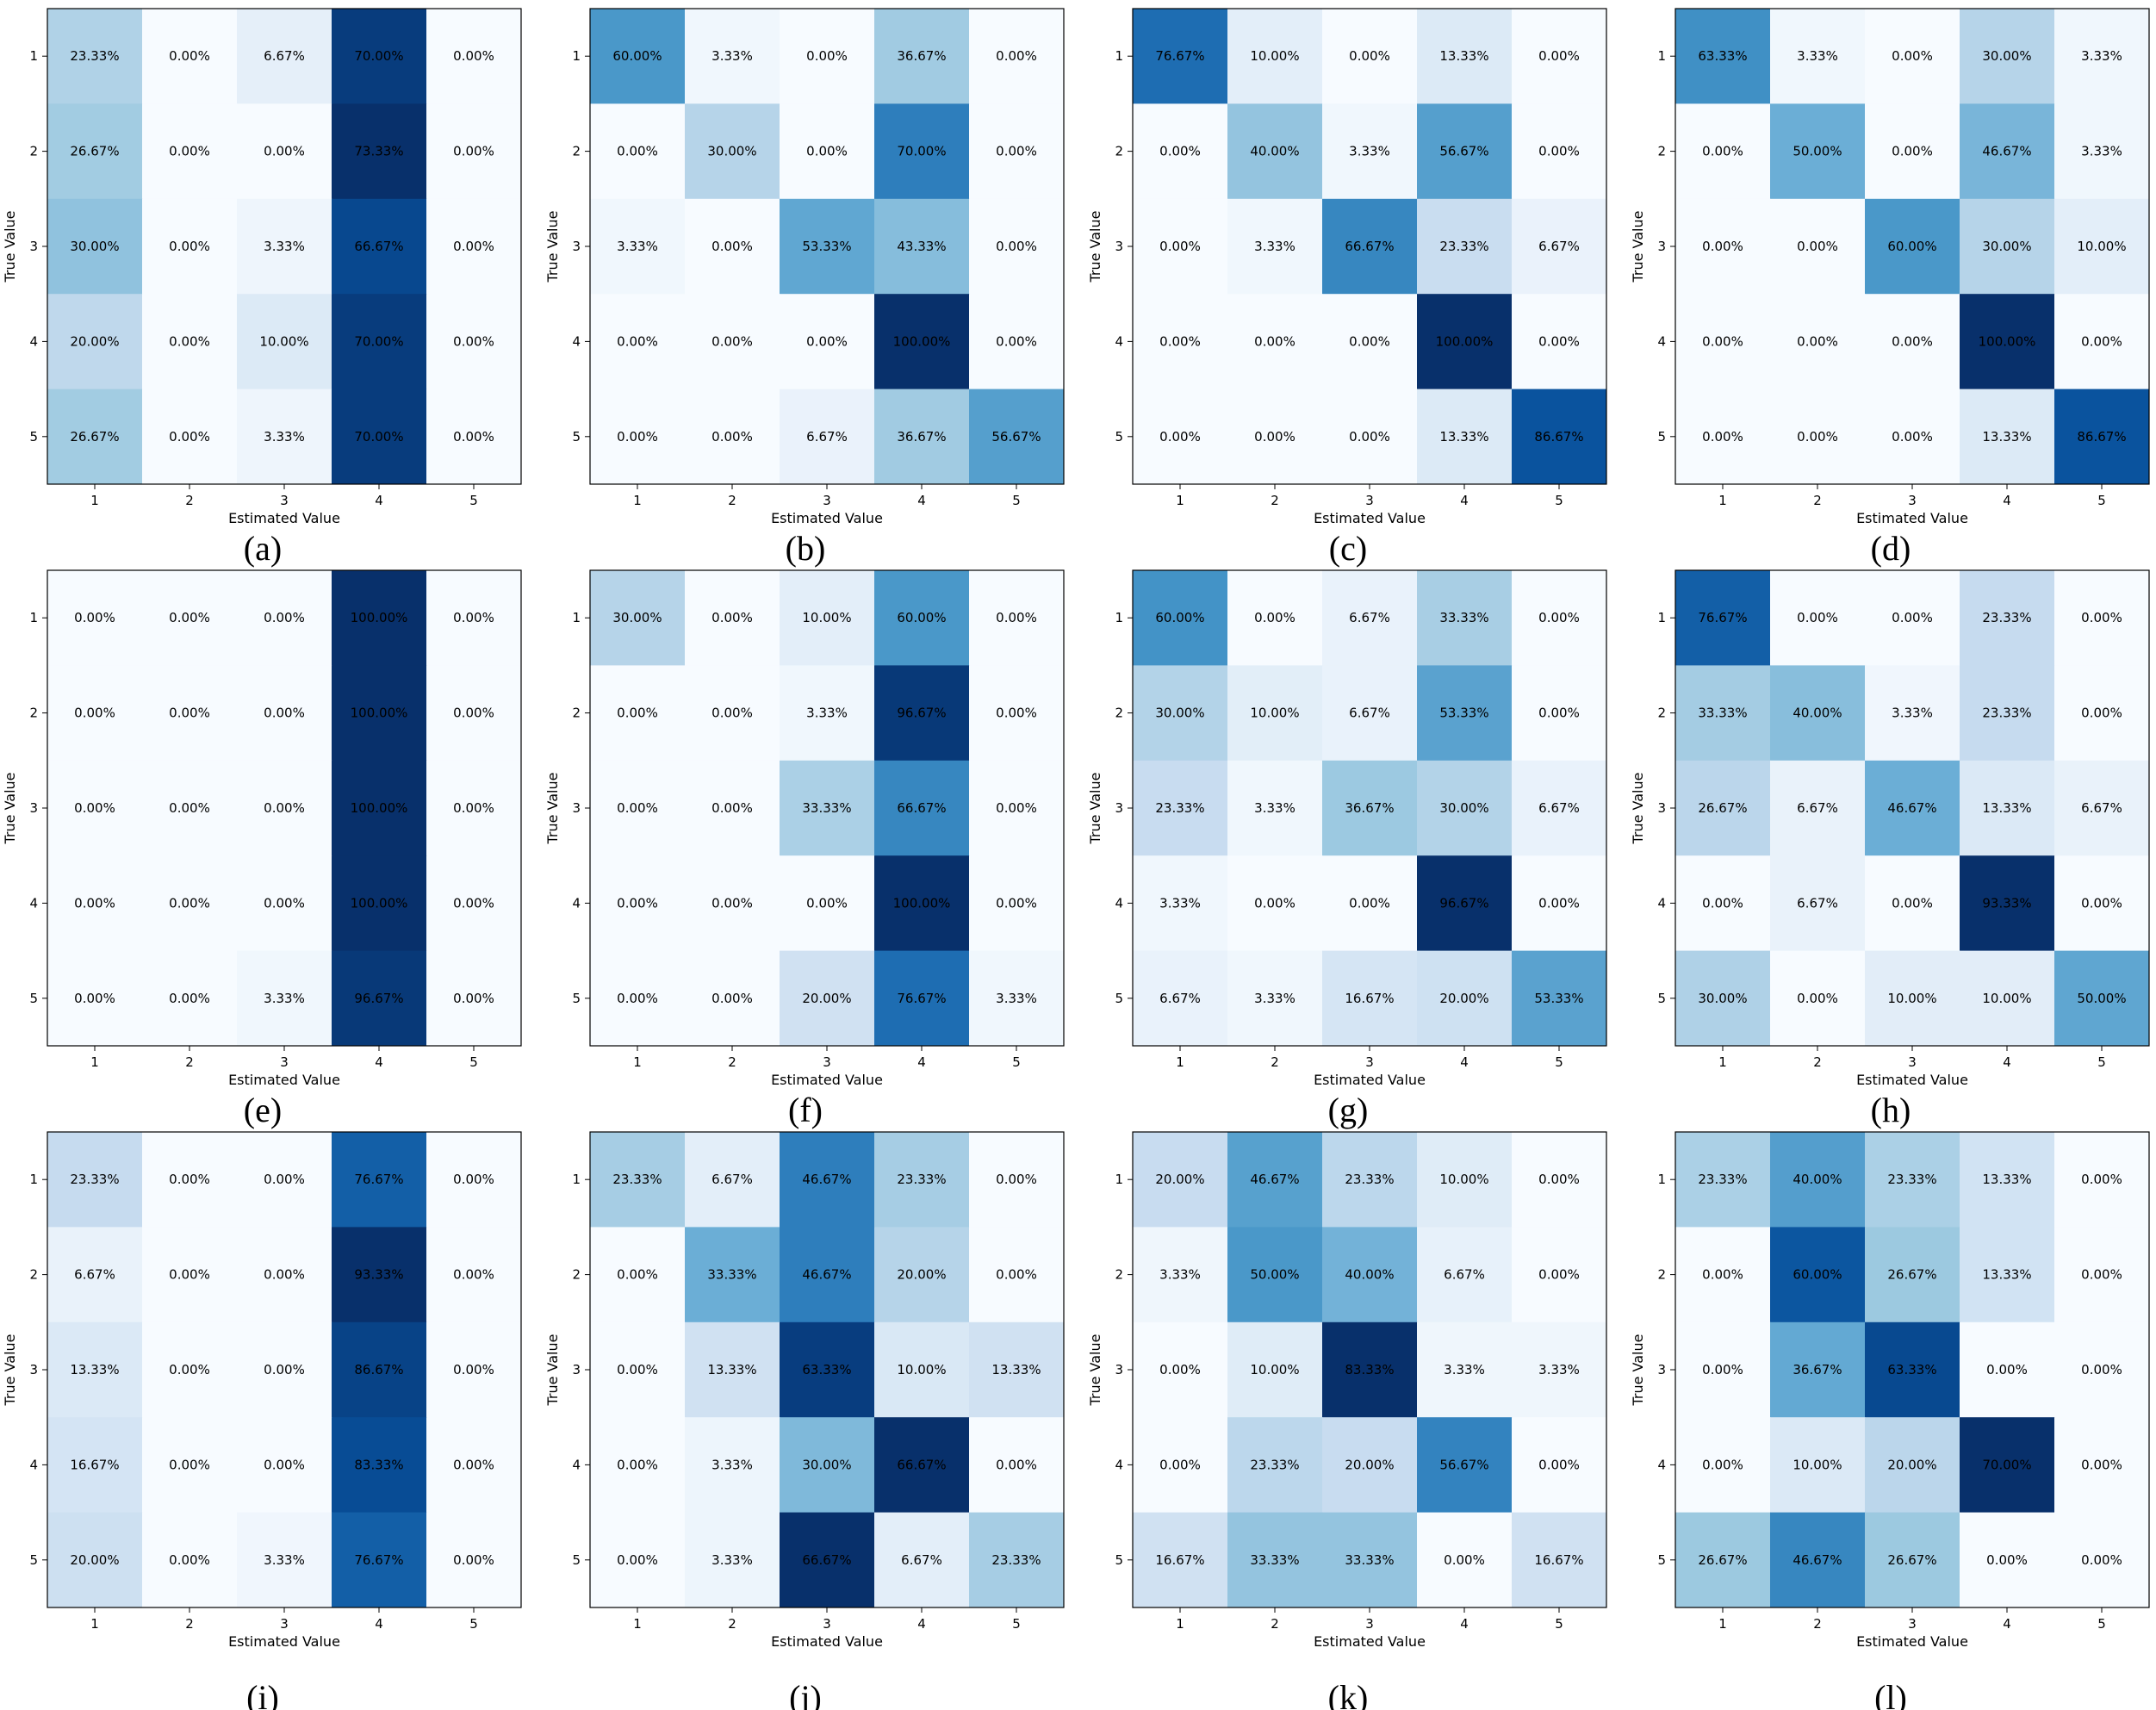 This screenshot has width=2156, height=1710. Describe the element at coordinates (553, 1370) in the screenshot. I see `y-axis-label: True Value` at that location.